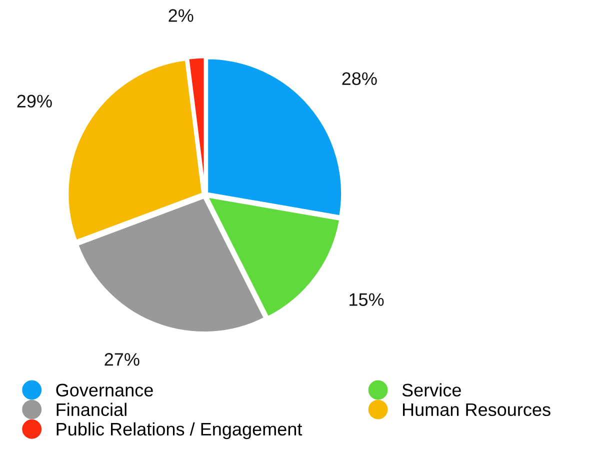  What do you see at coordinates (367, 299) in the screenshot?
I see `data-label: 15%` at bounding box center [367, 299].